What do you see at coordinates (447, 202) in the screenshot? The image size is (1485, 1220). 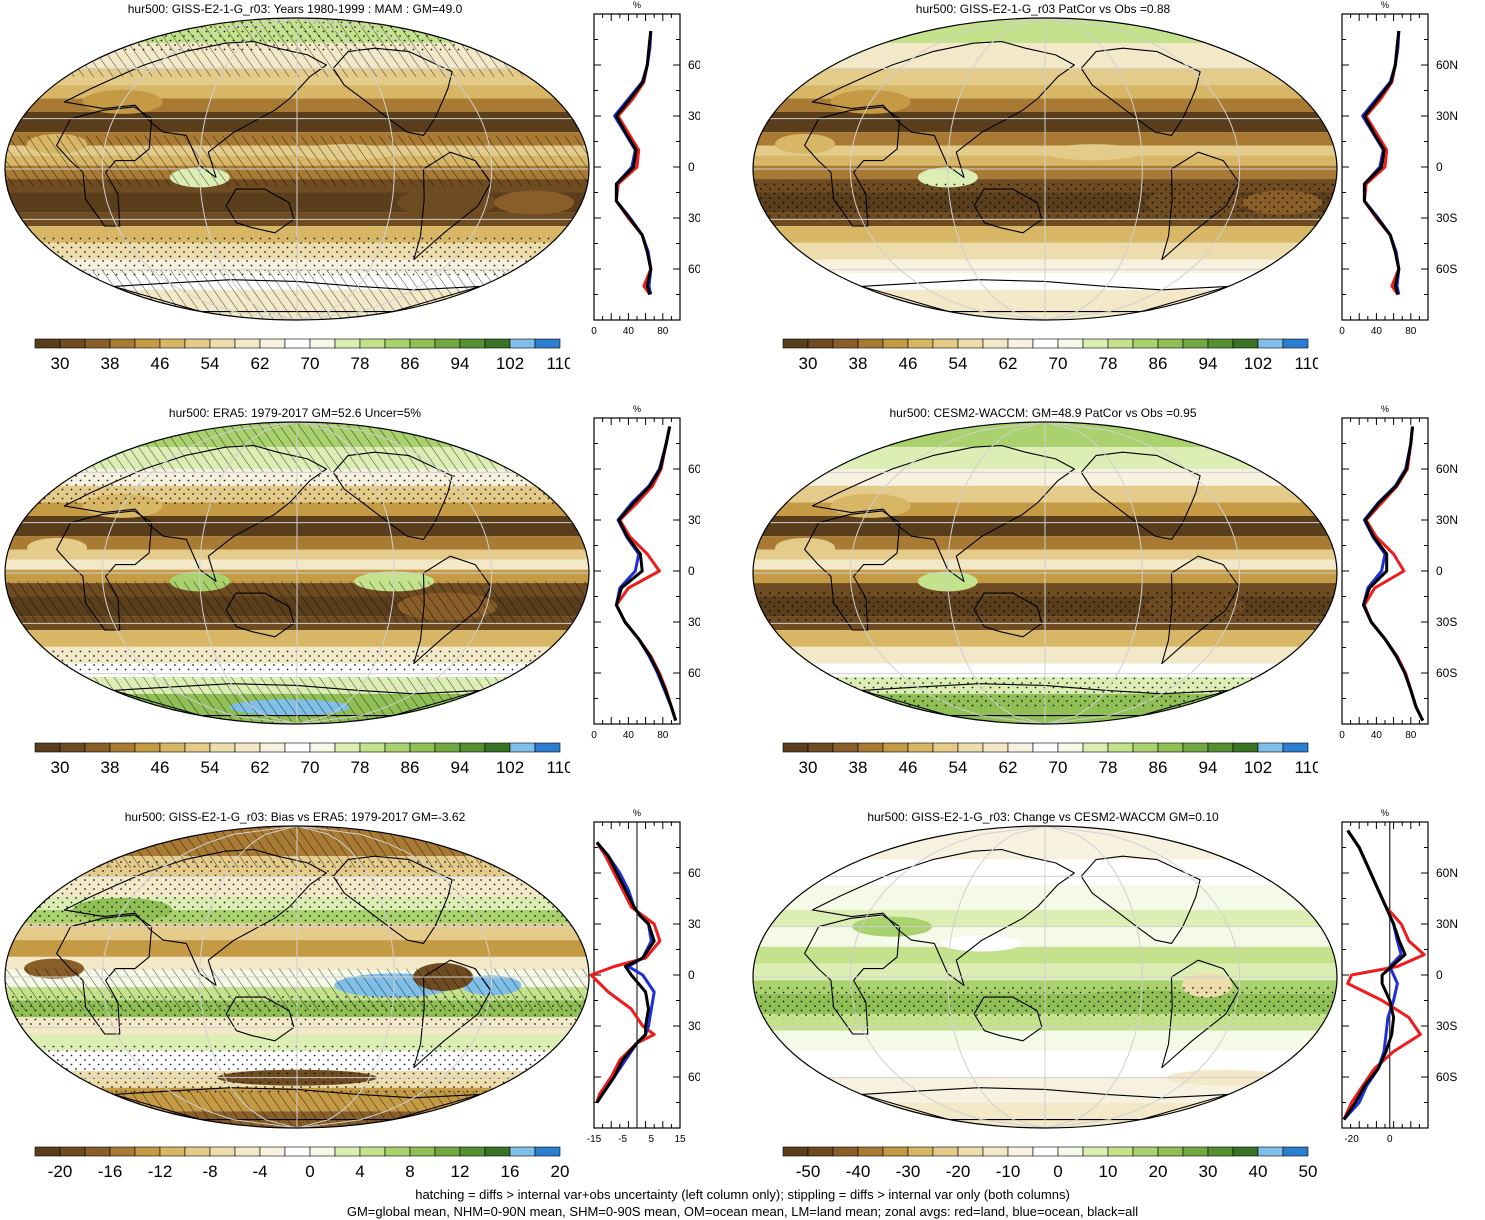 I see `map-blob` at bounding box center [447, 202].